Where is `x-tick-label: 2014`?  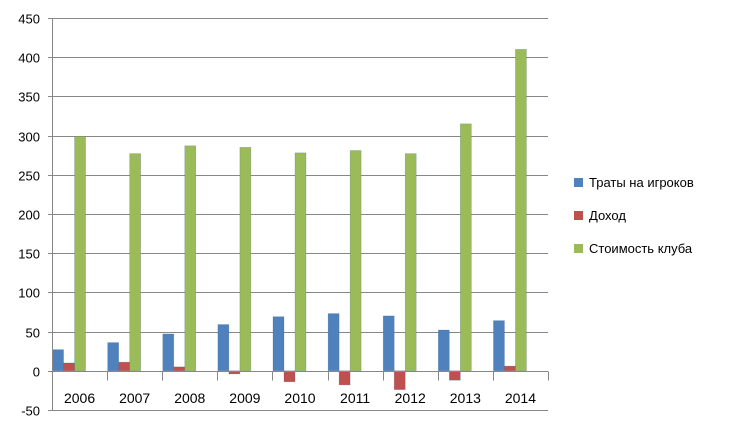
x-tick-label: 2014 is located at coordinates (520, 398).